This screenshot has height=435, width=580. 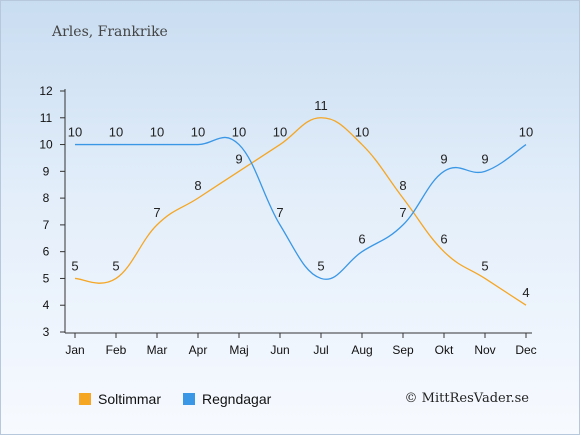 What do you see at coordinates (46, 171) in the screenshot?
I see `y-tick-label-9: 9` at bounding box center [46, 171].